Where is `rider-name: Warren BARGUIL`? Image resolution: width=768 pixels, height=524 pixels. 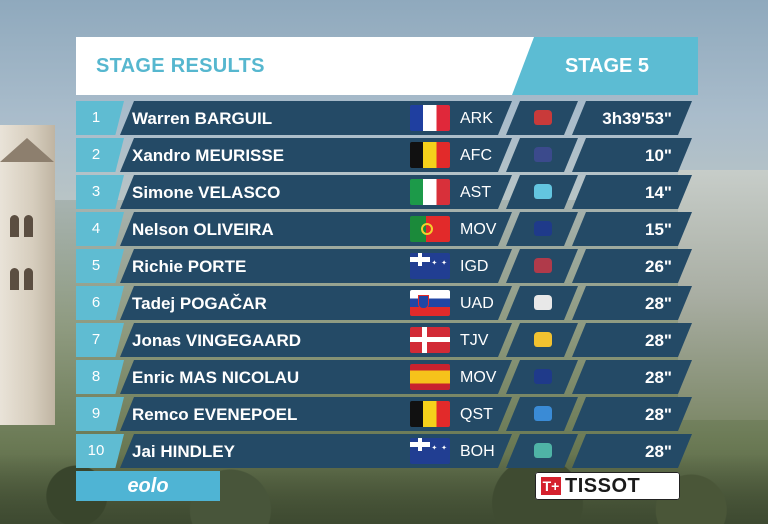 rider-name: Warren BARGUIL is located at coordinates (202, 118).